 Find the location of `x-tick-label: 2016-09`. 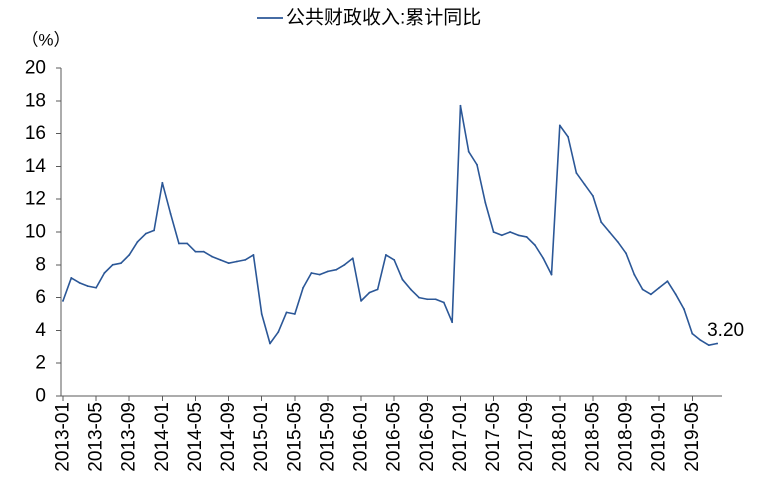

x-tick-label: 2016-09 is located at coordinates (427, 437).